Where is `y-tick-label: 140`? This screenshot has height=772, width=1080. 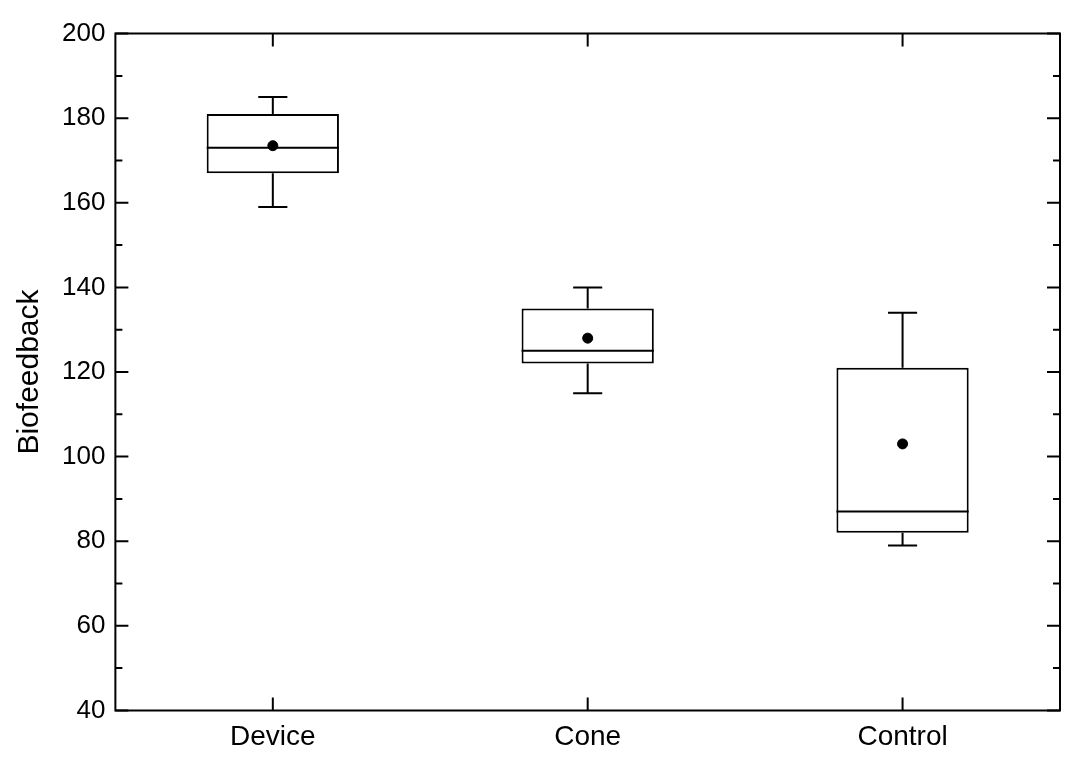 y-tick-label: 140 is located at coordinates (83, 285).